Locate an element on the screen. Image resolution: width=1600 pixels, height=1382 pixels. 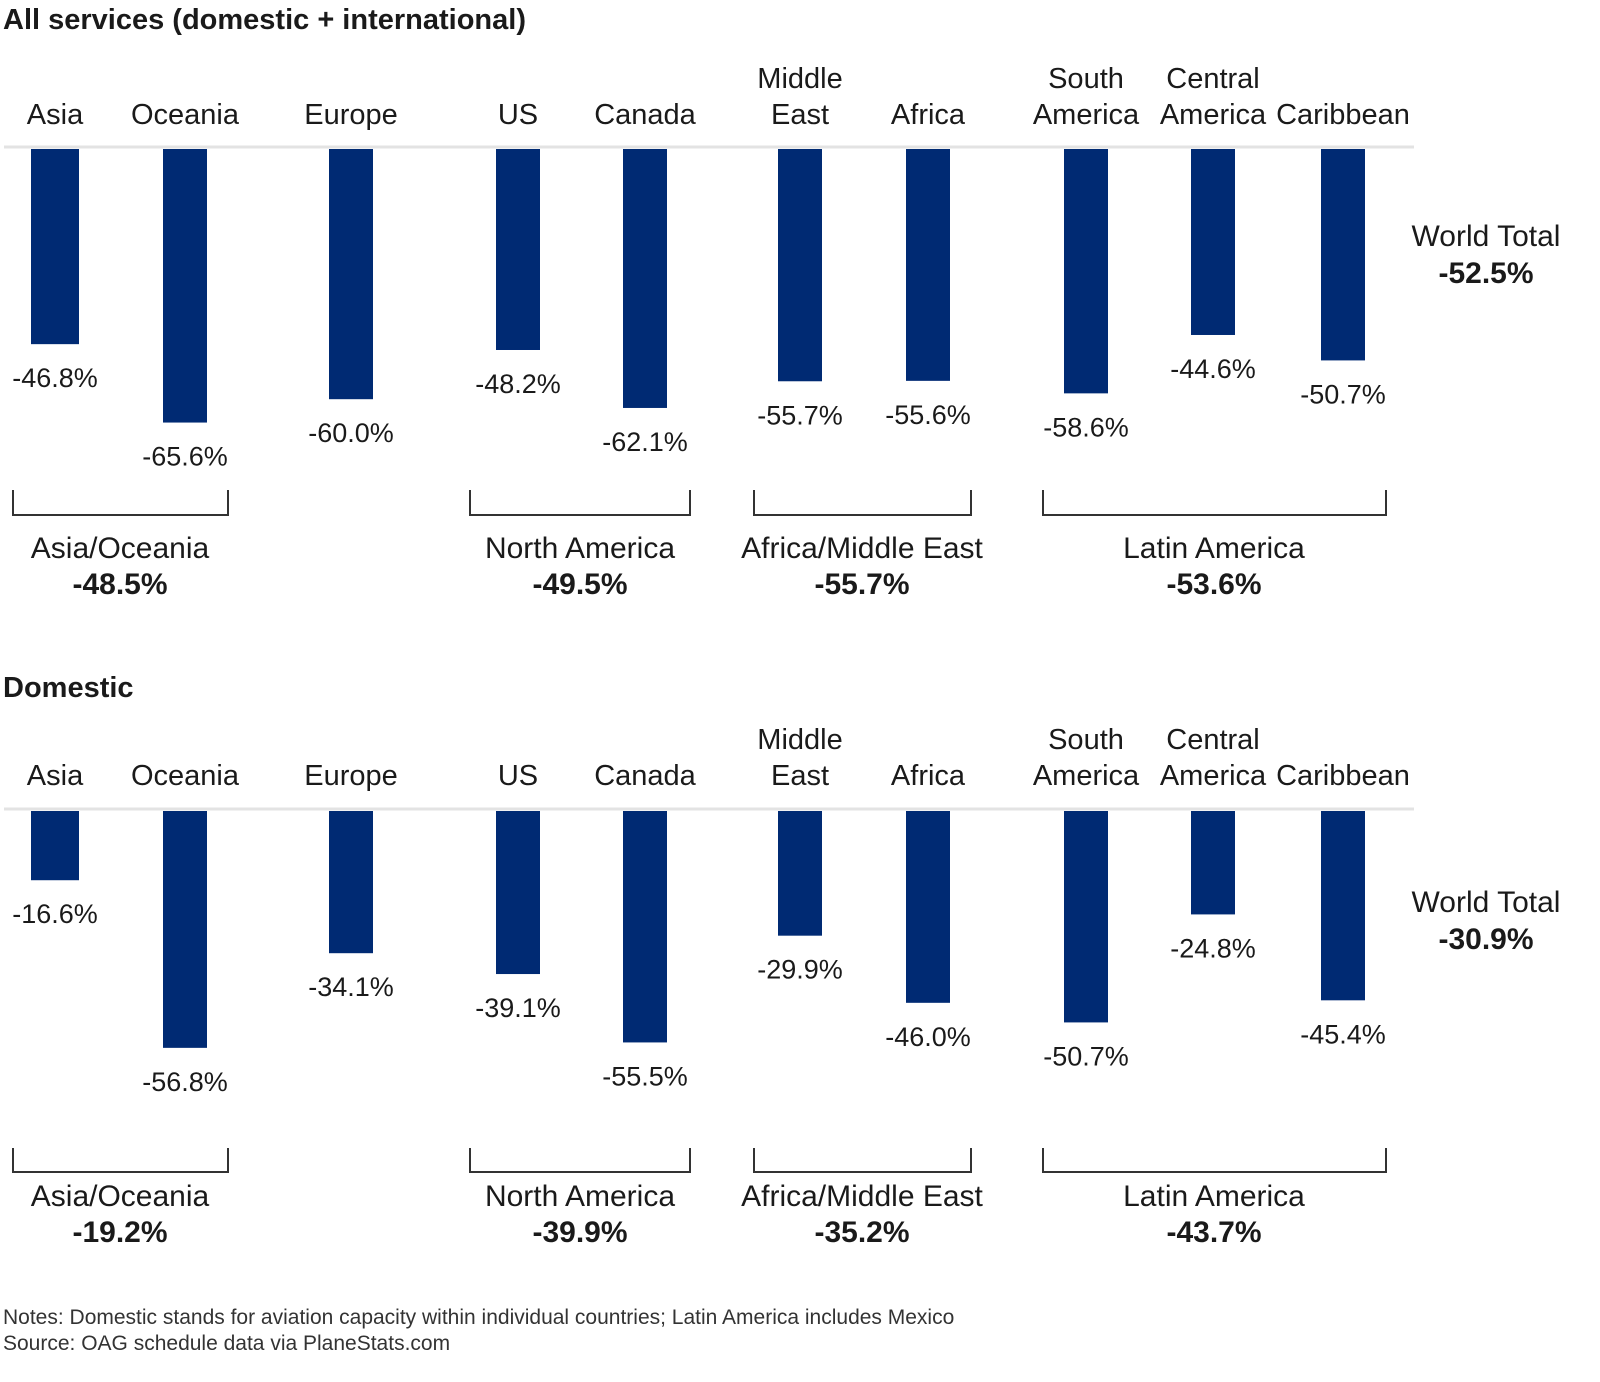
bar-value-label: -16.6% is located at coordinates (55, 914).